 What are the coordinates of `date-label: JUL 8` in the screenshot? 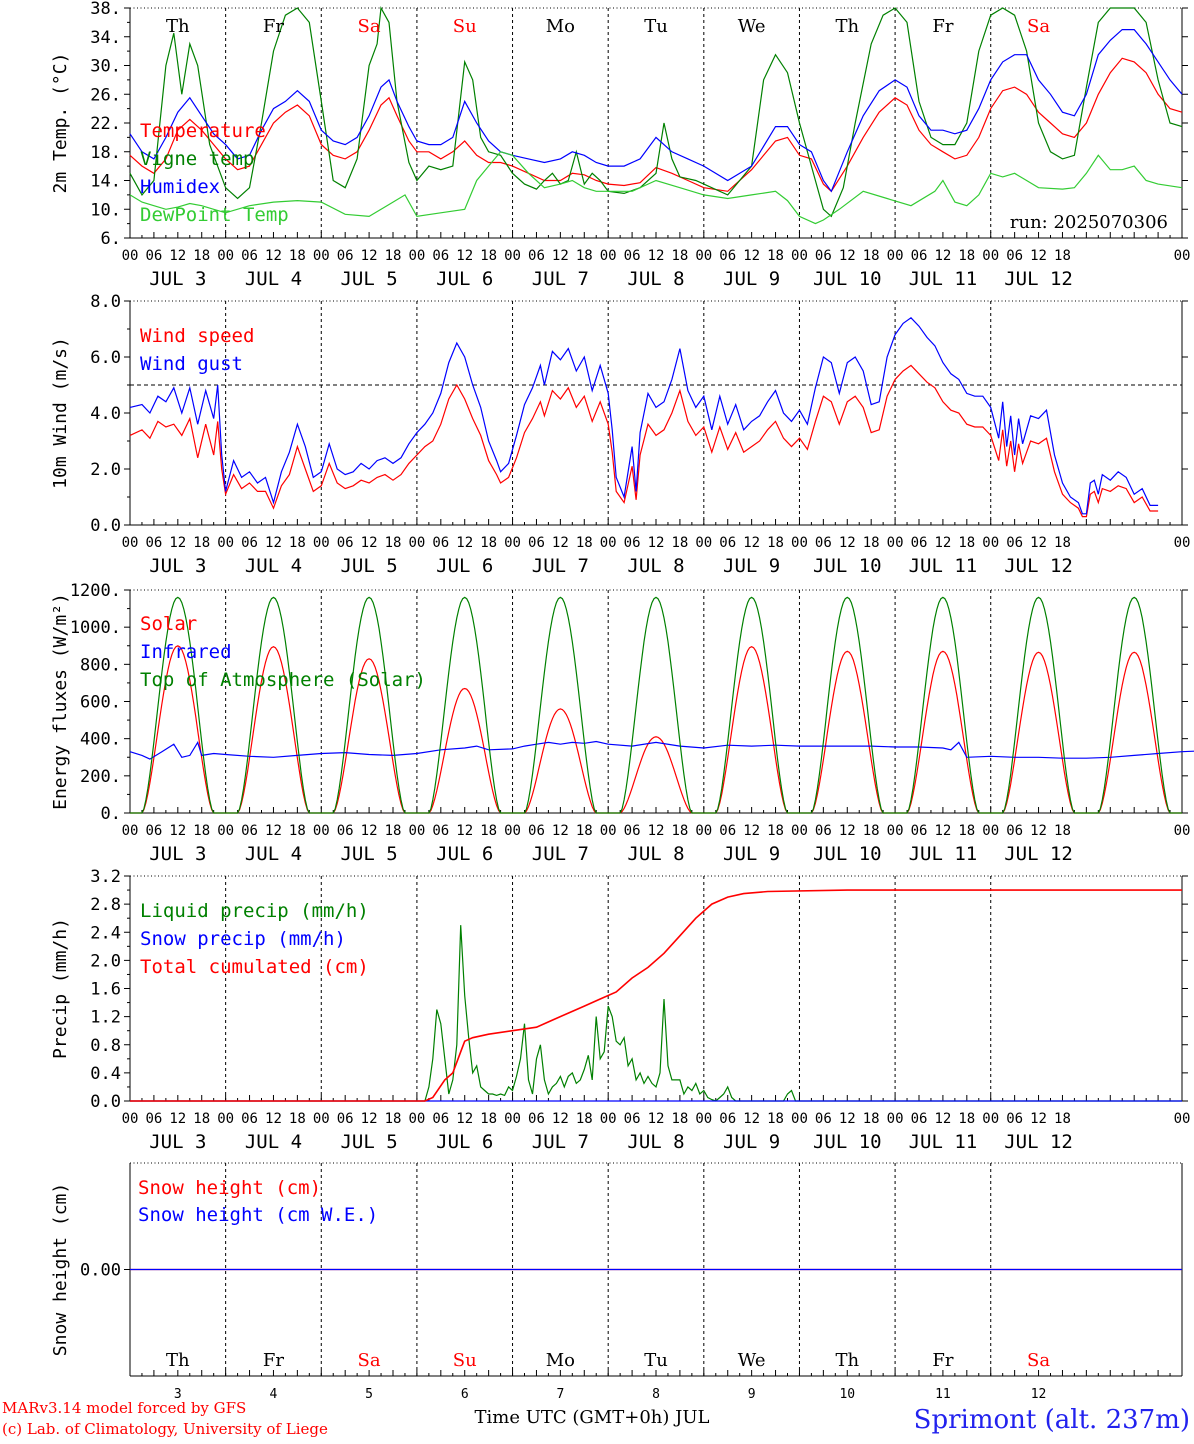 It's located at (655, 1142).